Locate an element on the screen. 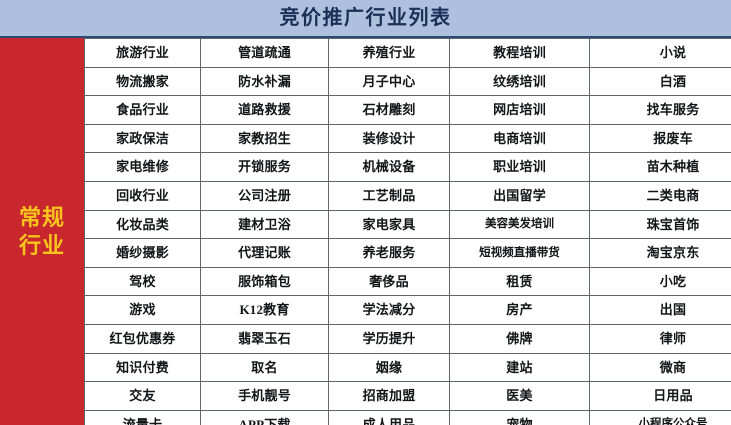 The height and width of the screenshot is (425, 731). industry-cell: 石材雕刻 is located at coordinates (389, 110).